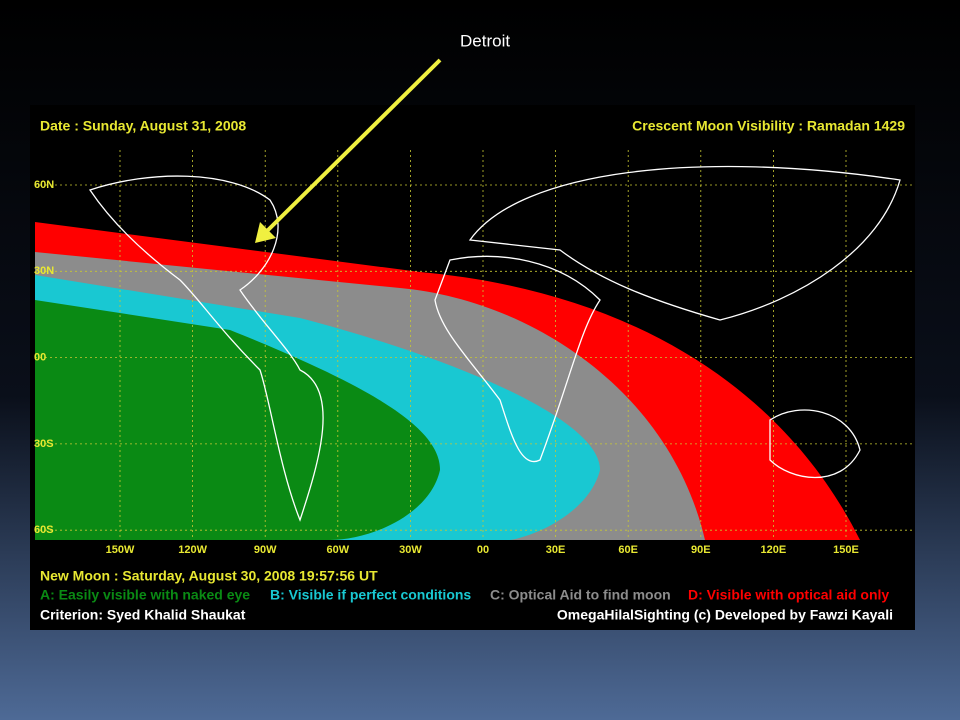 This screenshot has height=720, width=960. Describe the element at coordinates (120, 550) in the screenshot. I see `longitude-label: 150W` at that location.